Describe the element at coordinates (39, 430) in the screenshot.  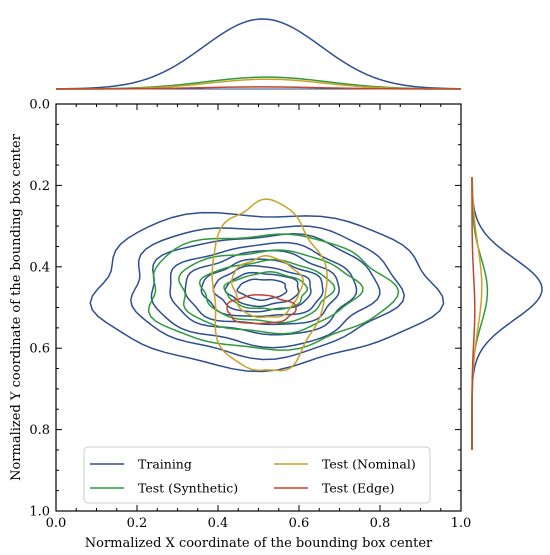
I see `y-tick-label: 0.8` at that location.